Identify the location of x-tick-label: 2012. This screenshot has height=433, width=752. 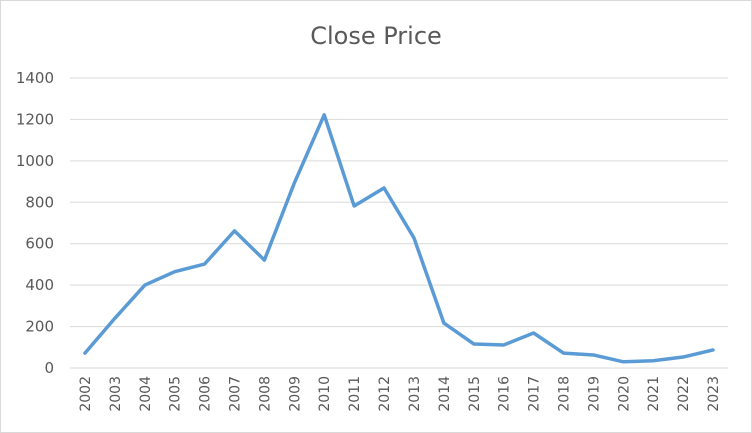
(385, 394).